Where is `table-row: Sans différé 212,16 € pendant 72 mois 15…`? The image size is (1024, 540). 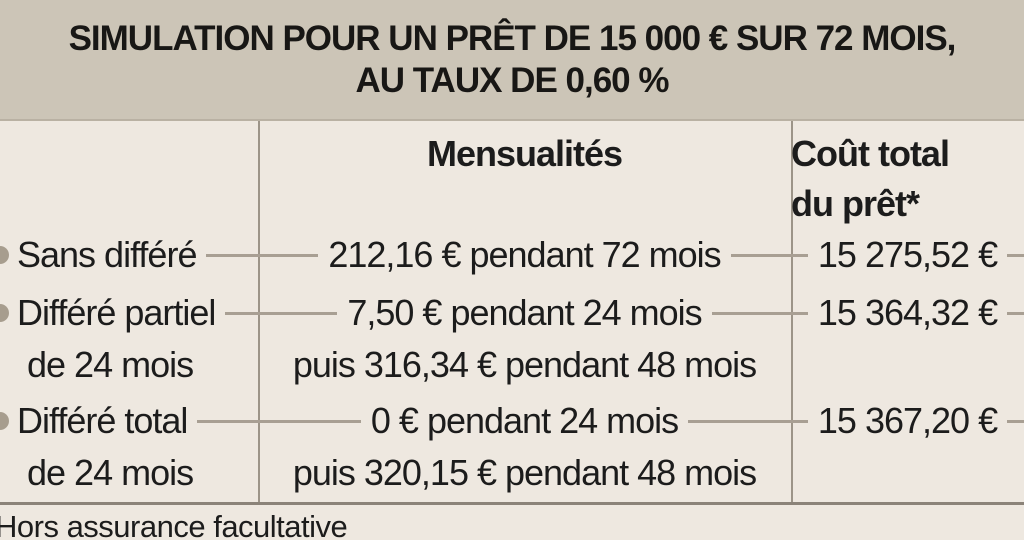
table-row: Sans différé 212,16 € pendant 72 mois 15… is located at coordinates (512, 255).